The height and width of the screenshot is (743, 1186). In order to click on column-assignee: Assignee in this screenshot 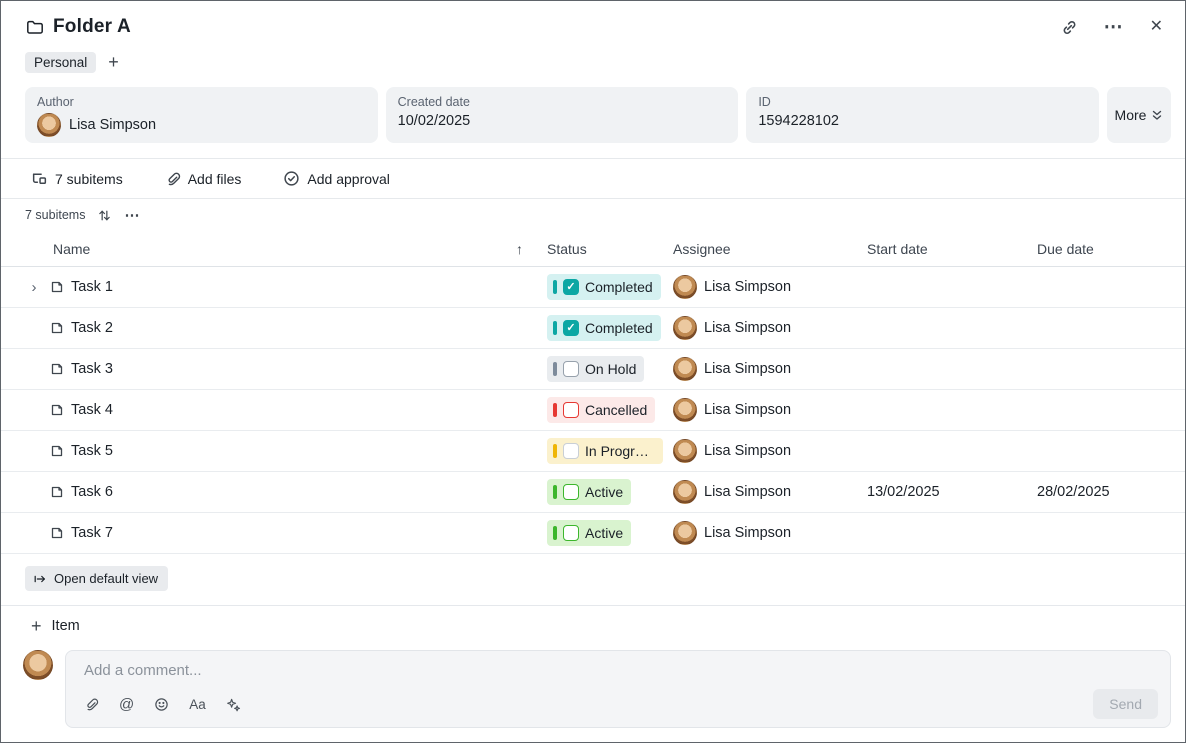, I will do `click(702, 248)`.